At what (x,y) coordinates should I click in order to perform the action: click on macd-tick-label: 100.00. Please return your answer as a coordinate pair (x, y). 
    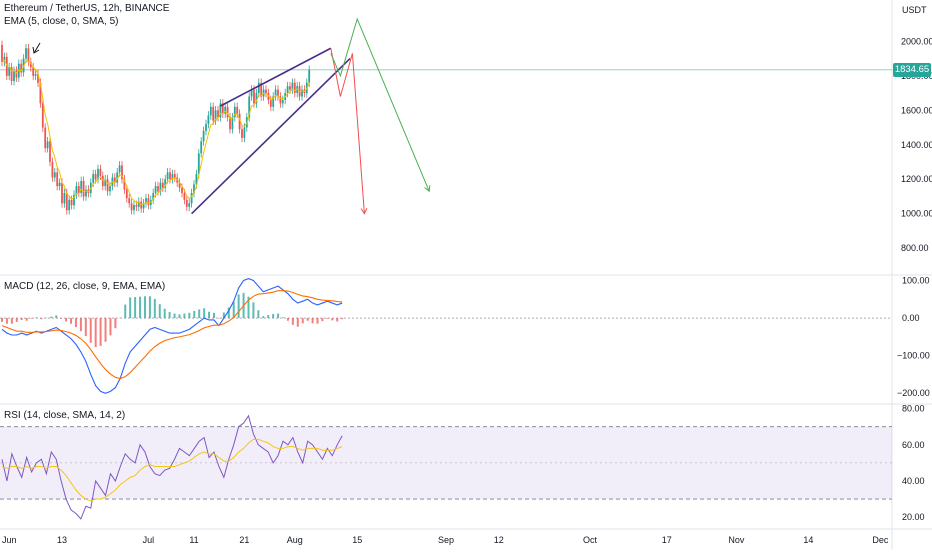
    Looking at the image, I should click on (916, 281).